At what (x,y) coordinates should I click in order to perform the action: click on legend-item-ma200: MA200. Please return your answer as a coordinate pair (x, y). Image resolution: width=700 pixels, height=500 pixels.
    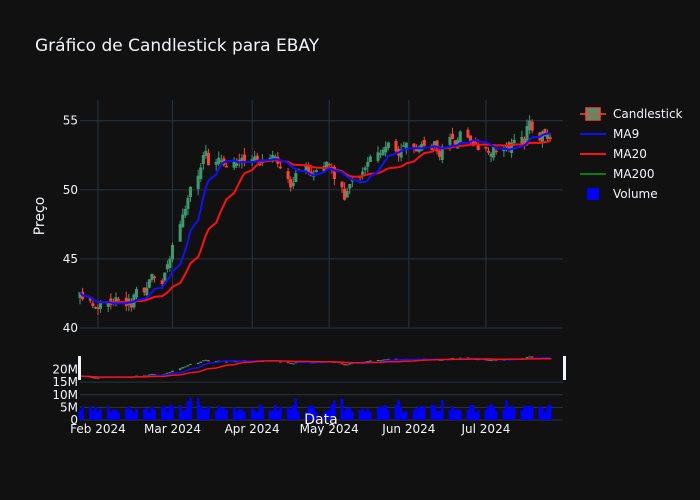
    Looking at the image, I should click on (617, 174).